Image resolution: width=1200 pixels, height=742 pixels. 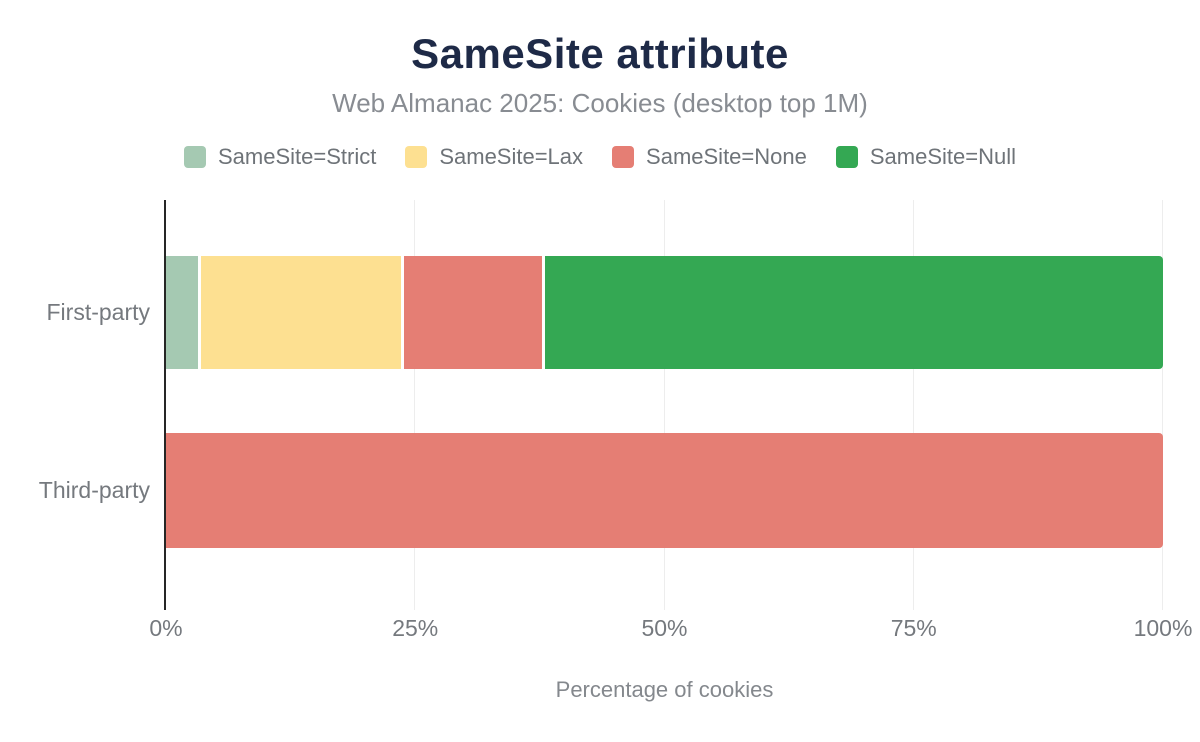 What do you see at coordinates (853, 312) in the screenshot?
I see `bar-segment-first-party-samesite=null` at bounding box center [853, 312].